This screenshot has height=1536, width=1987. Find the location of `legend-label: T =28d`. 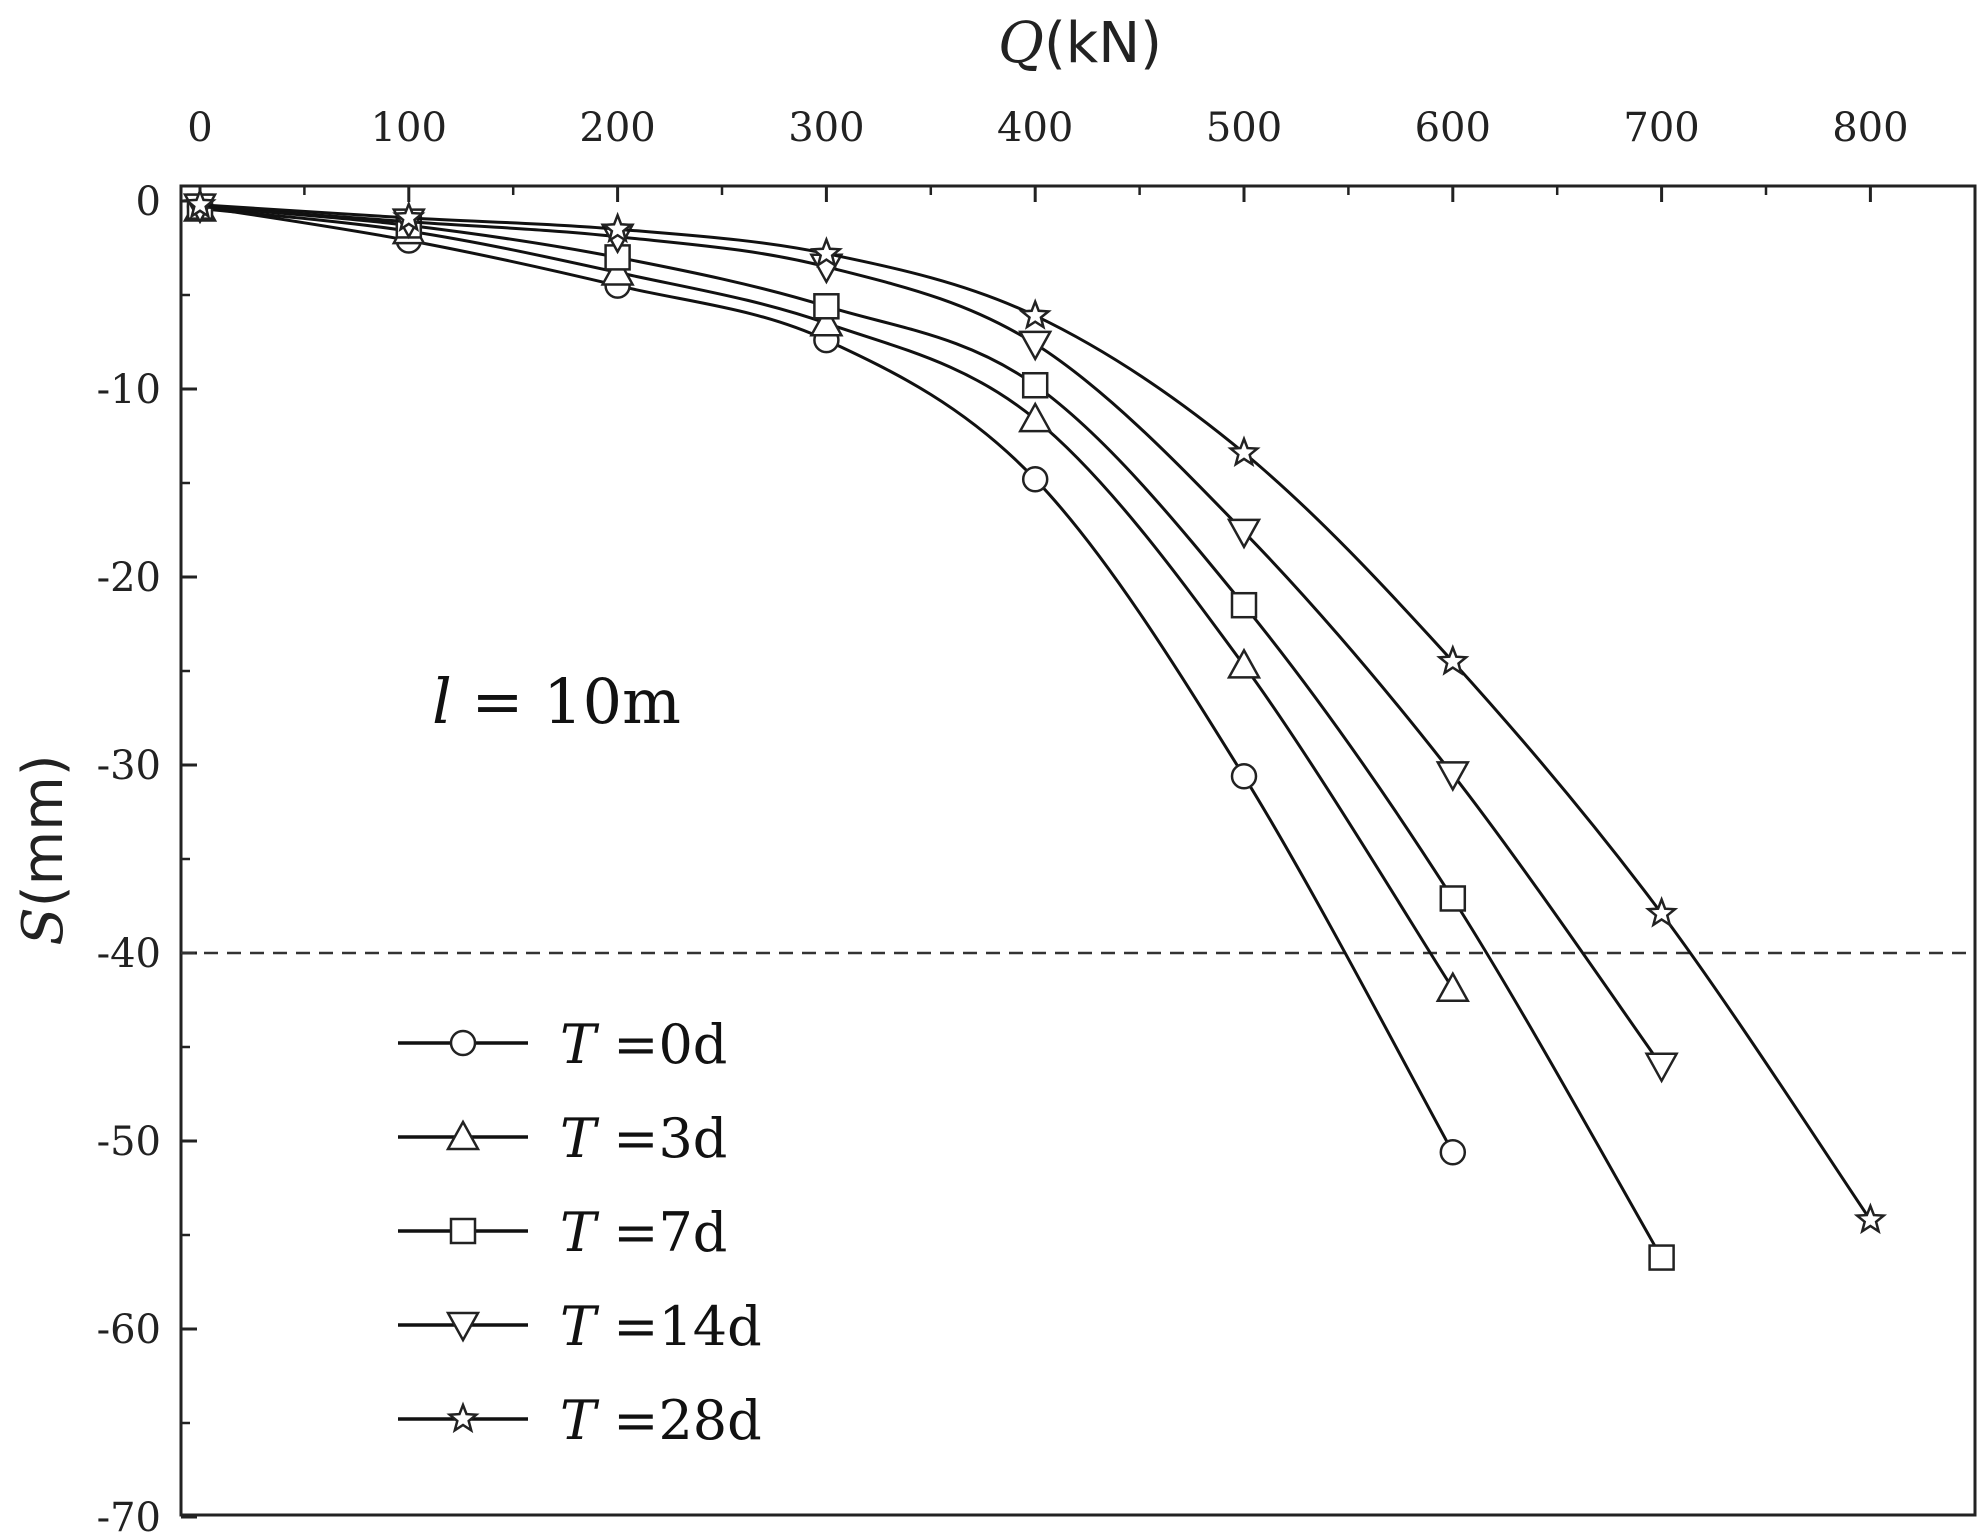

legend-label: T =28d is located at coordinates (661, 1420).